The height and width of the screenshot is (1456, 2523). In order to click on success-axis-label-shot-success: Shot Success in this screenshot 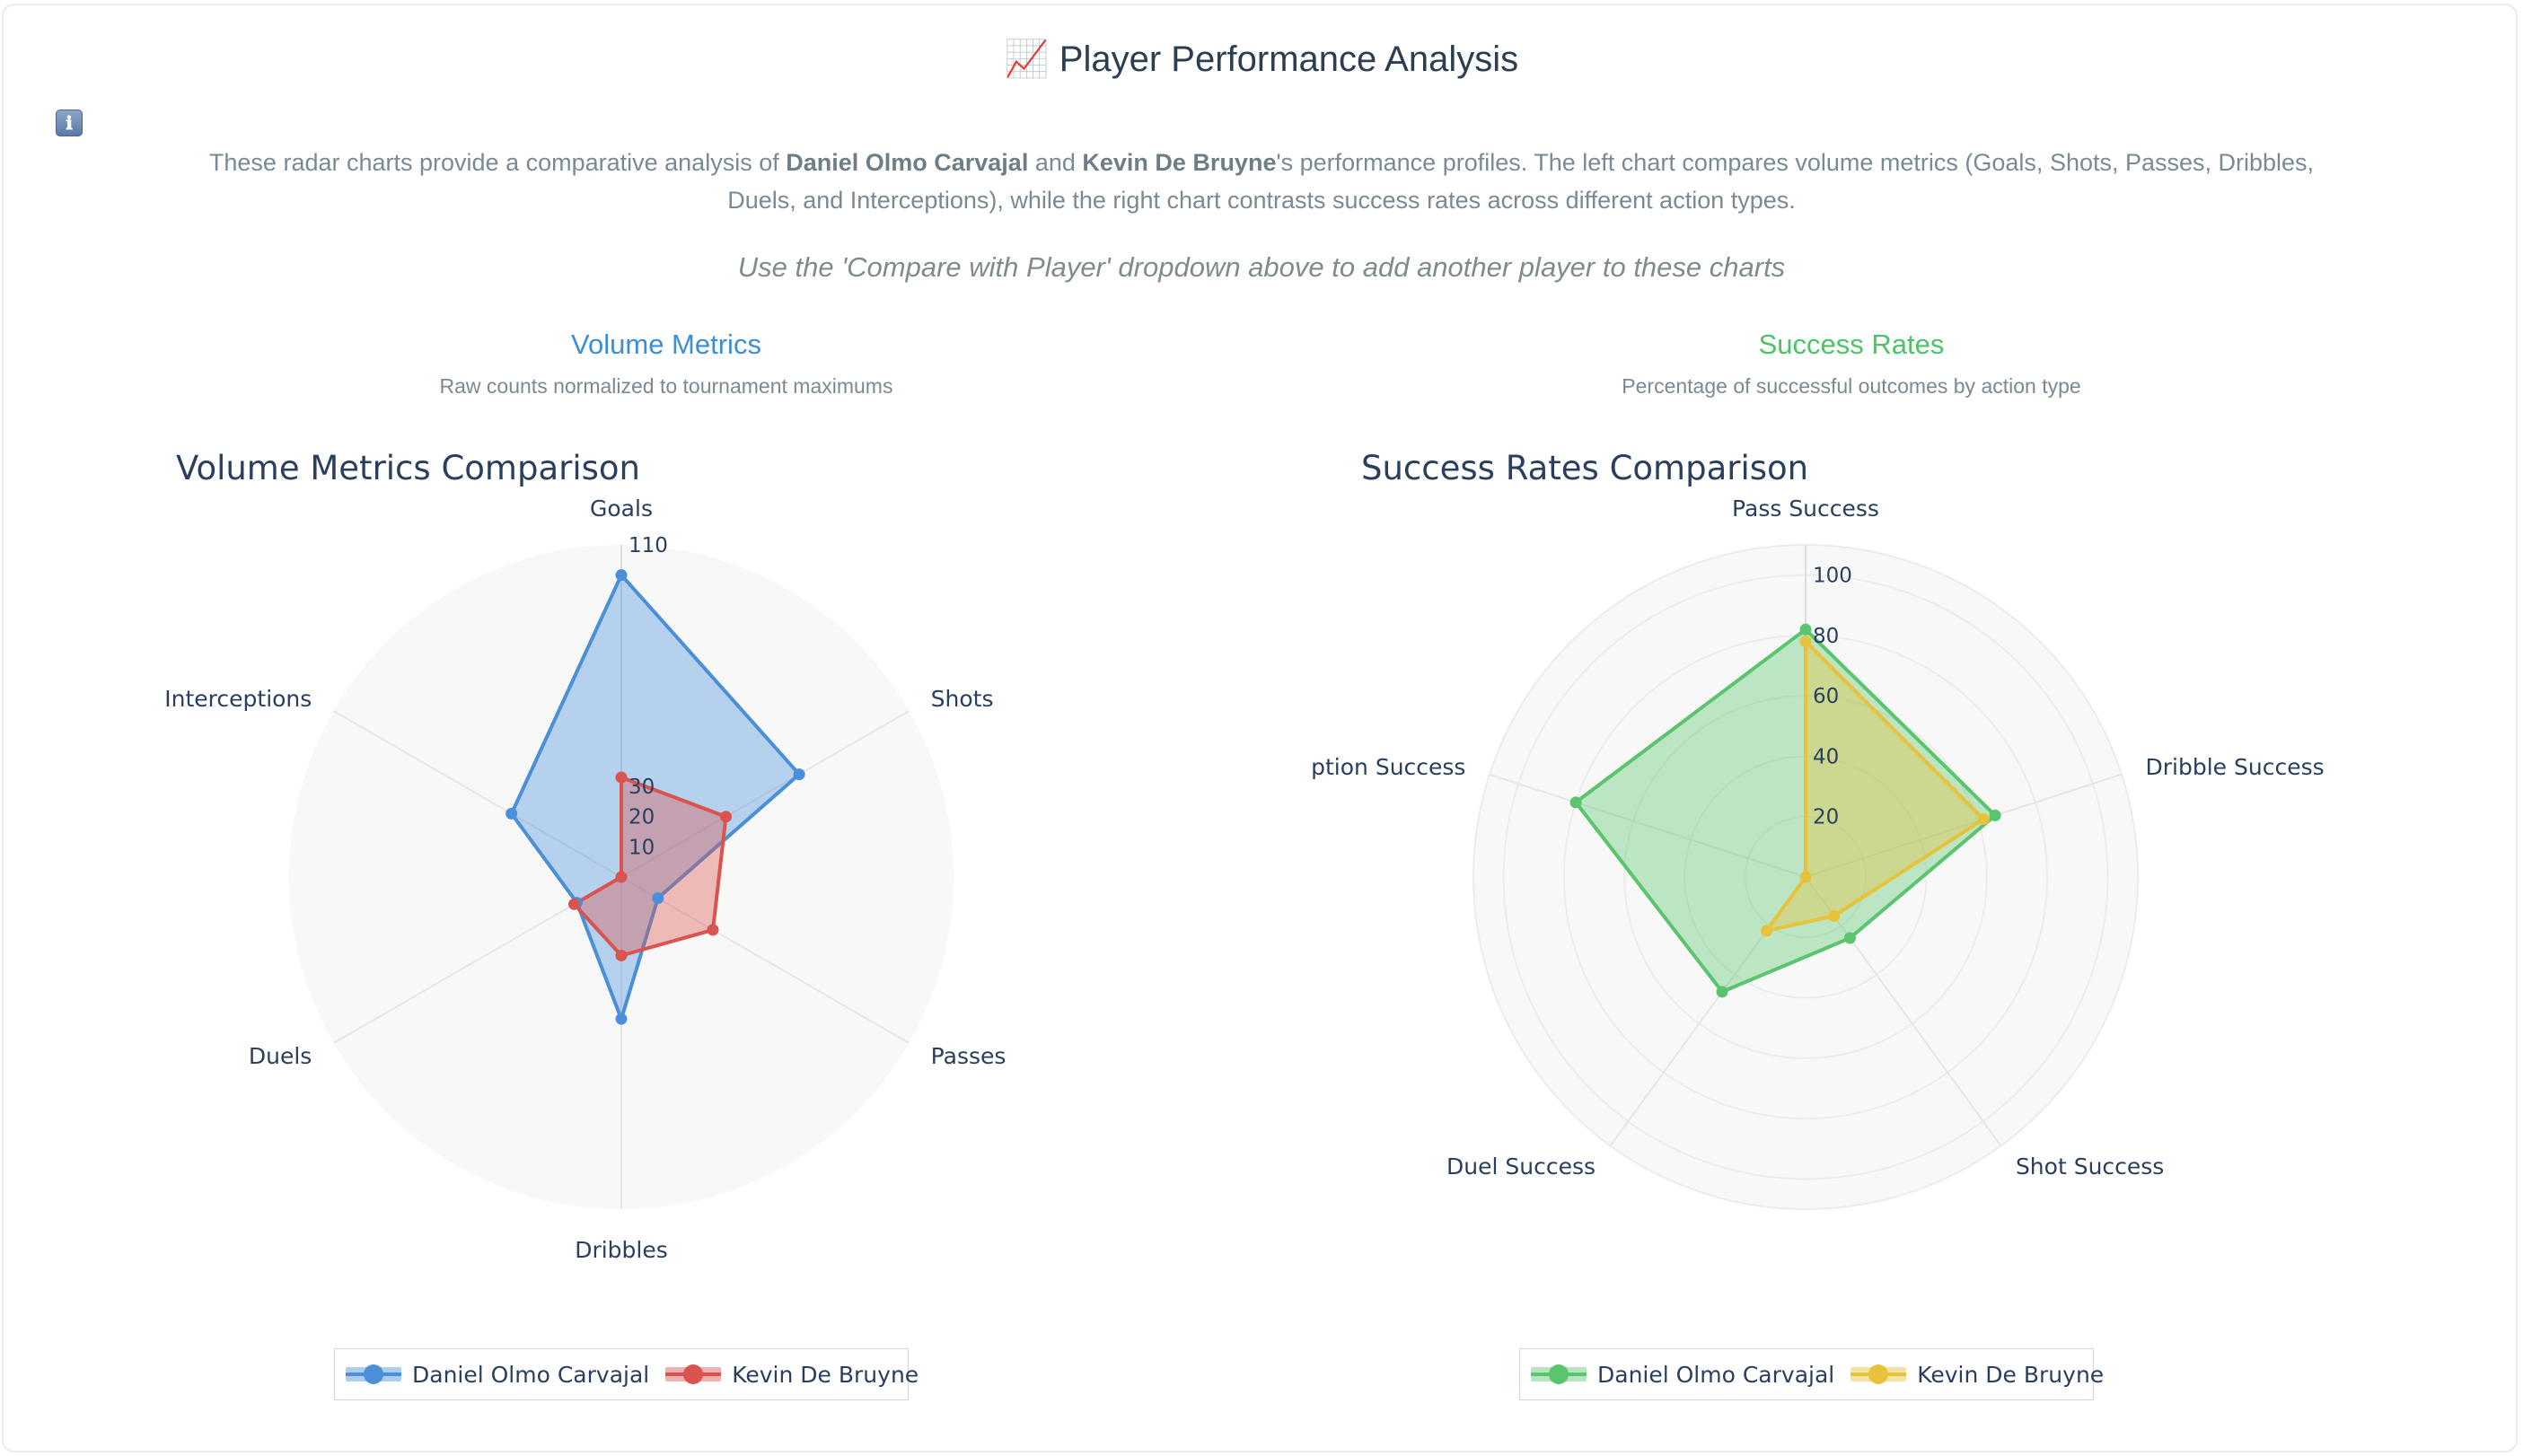, I will do `click(2090, 1166)`.